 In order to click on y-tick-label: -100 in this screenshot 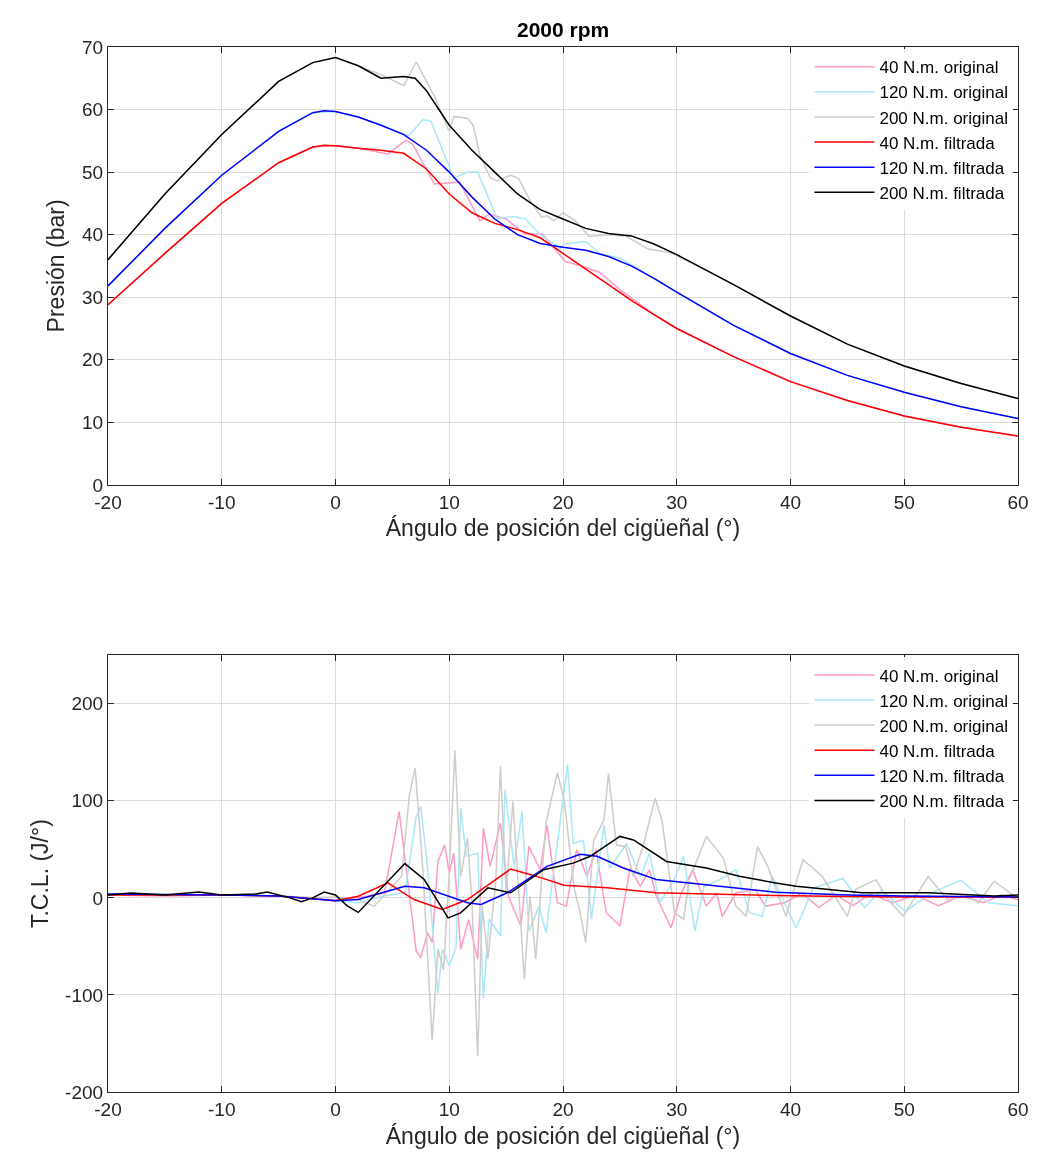, I will do `click(84, 995)`.